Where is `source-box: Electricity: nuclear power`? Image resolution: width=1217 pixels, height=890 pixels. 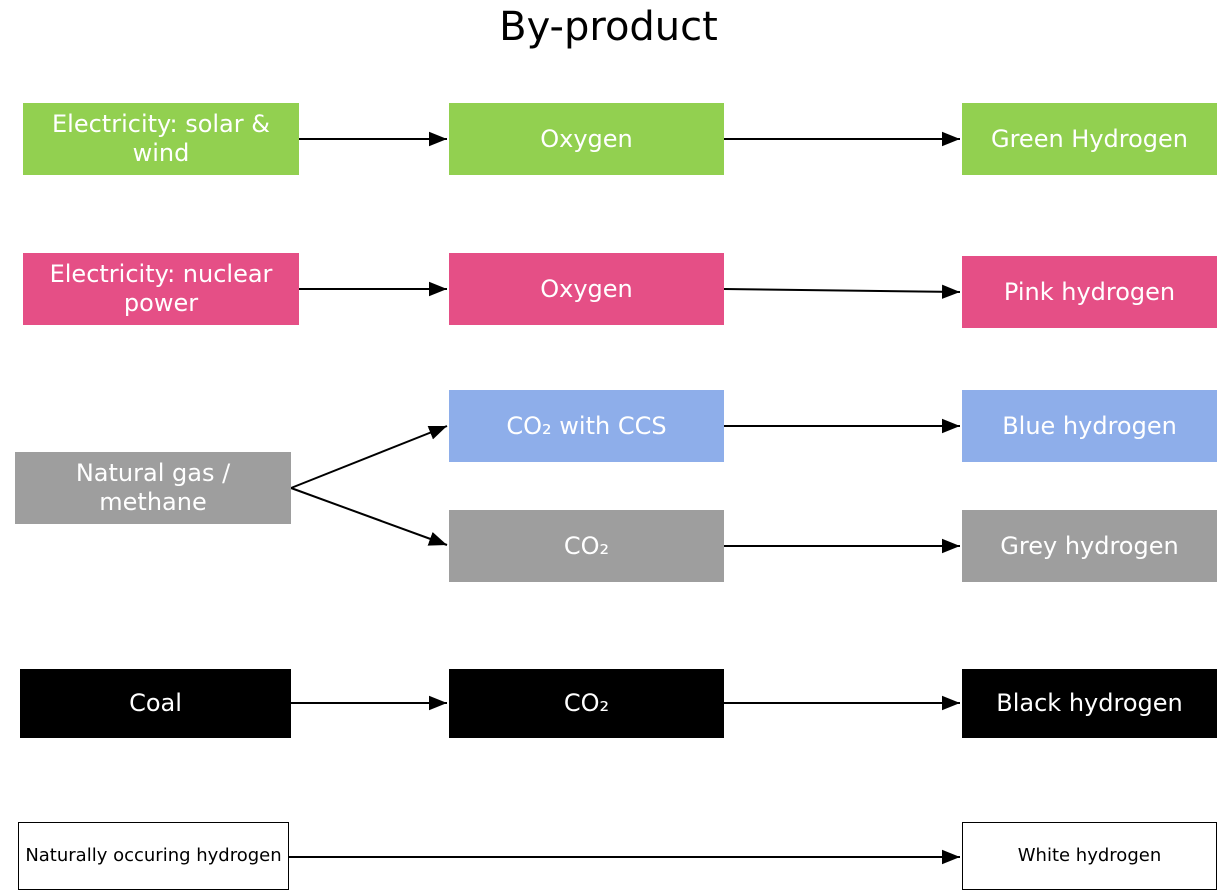 source-box: Electricity: nuclear power is located at coordinates (161, 289).